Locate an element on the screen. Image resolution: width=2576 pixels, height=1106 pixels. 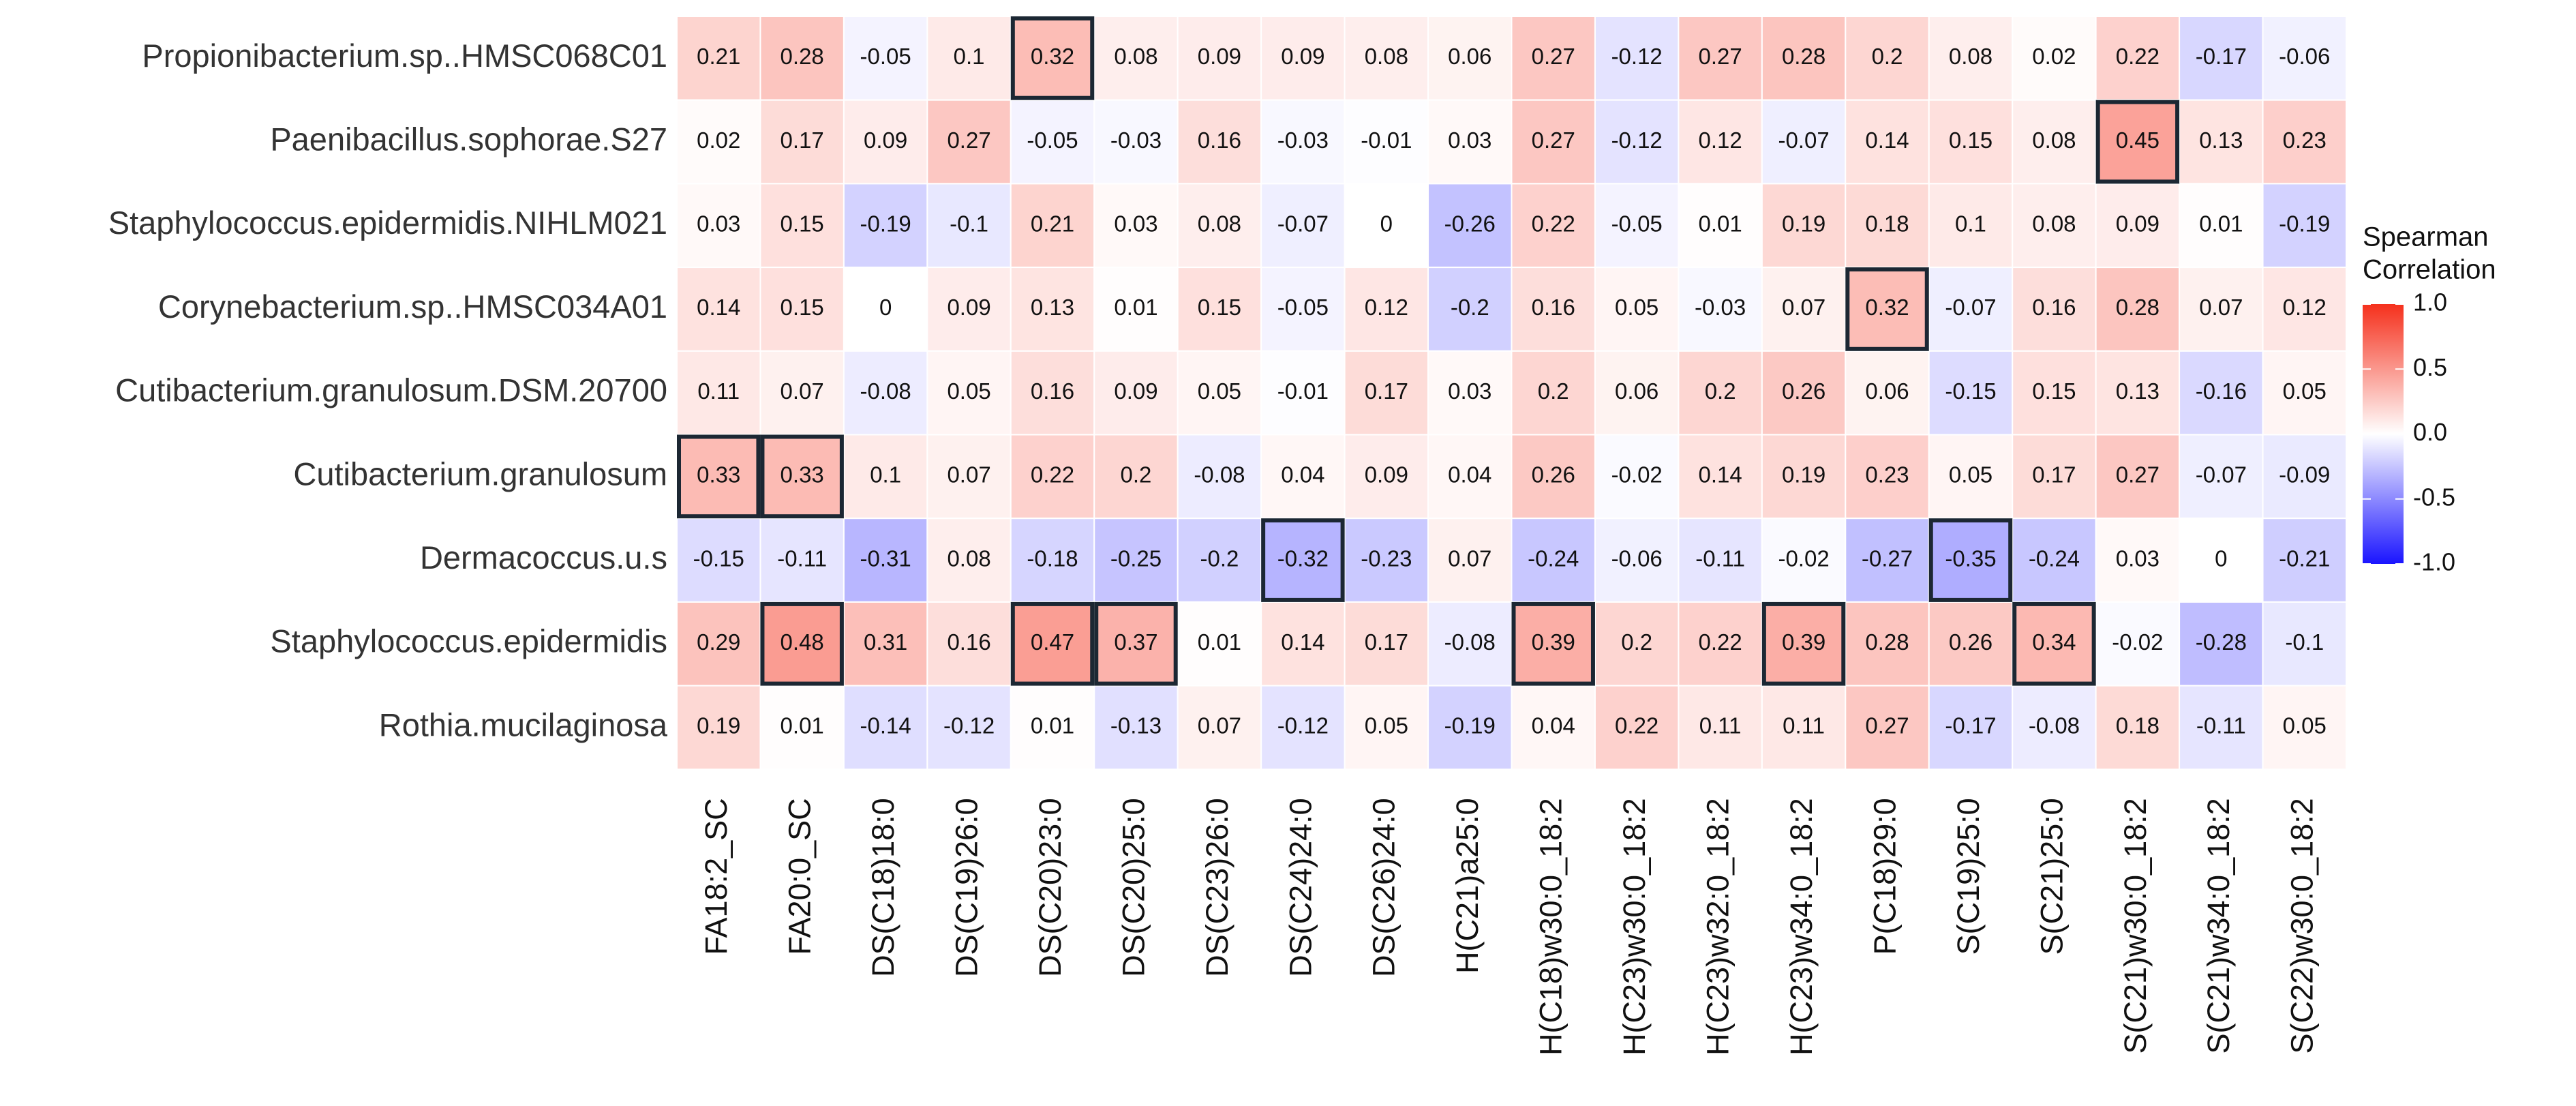
cell-label: -0.24 is located at coordinates (2054, 558).